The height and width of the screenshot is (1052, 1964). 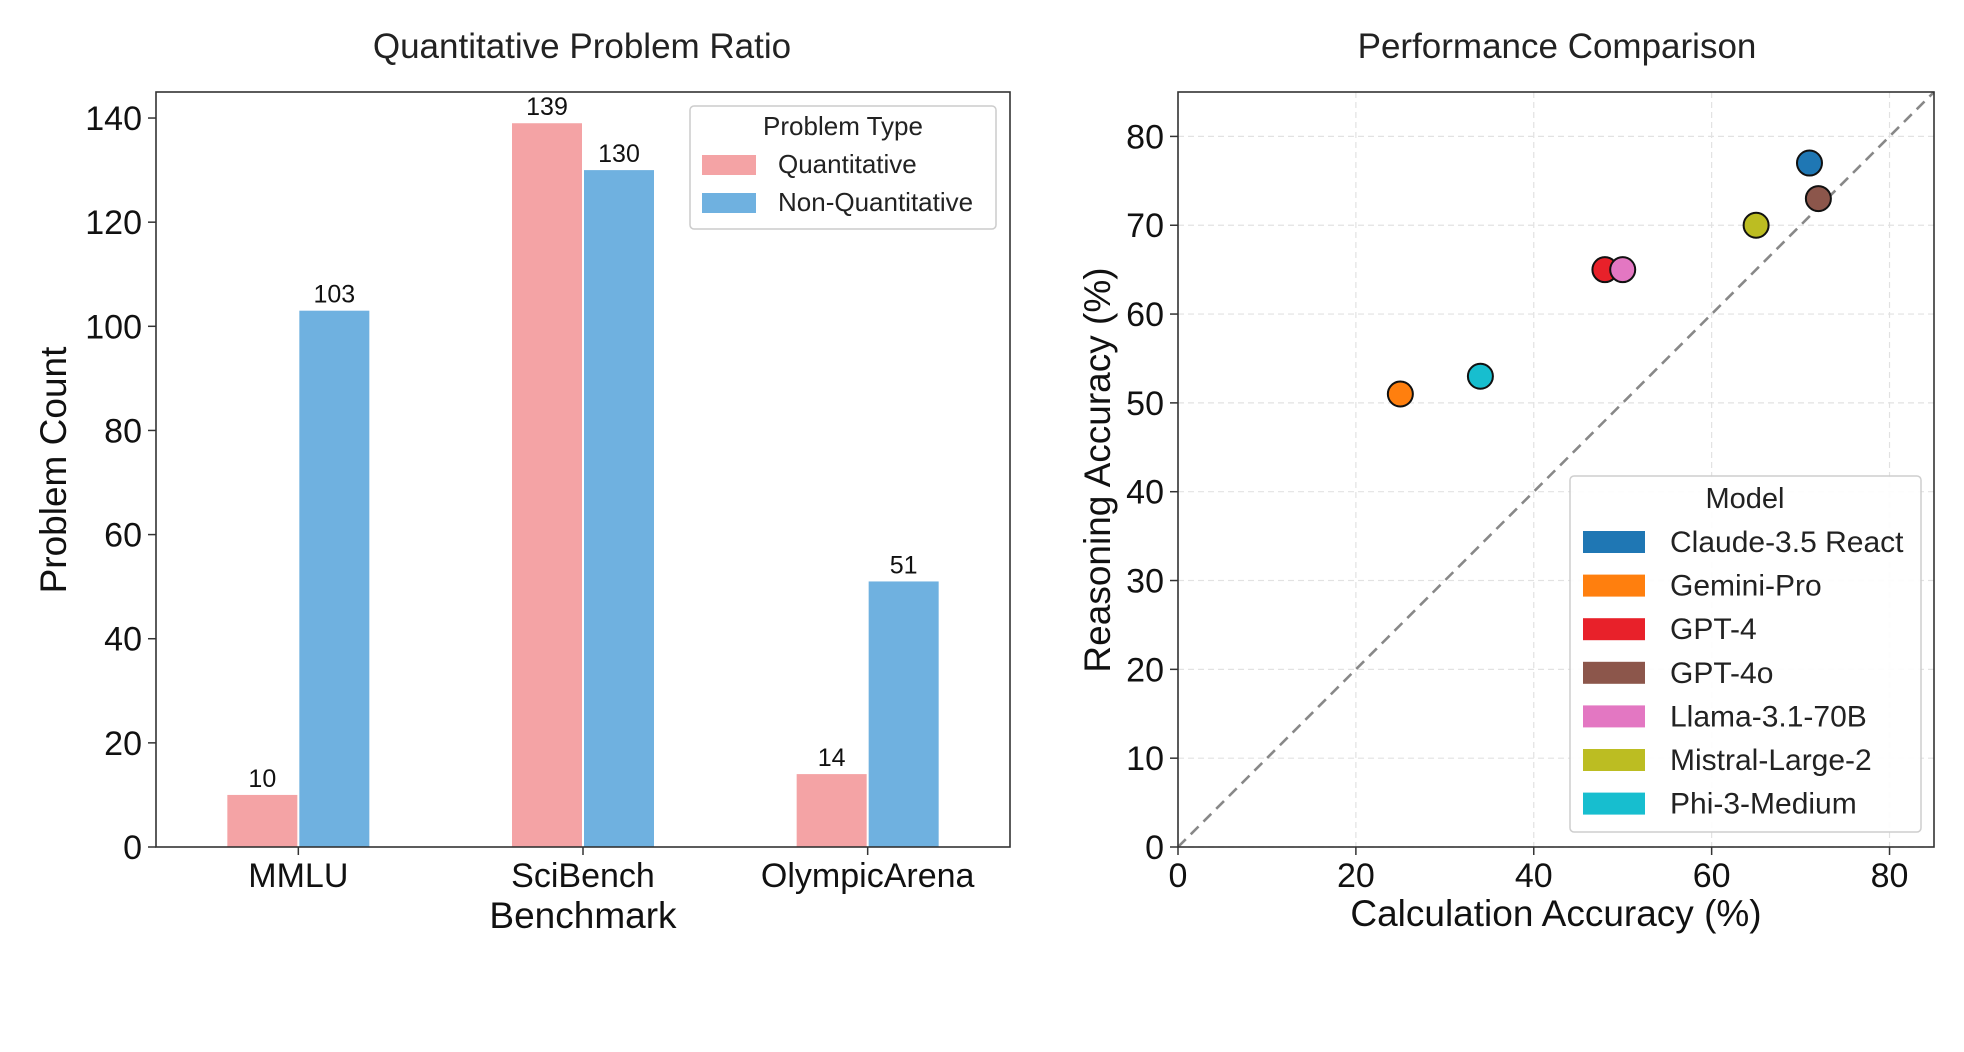 I want to click on scatter-x-axis-label: Calculation Accuracy (%), so click(x=1555, y=913).